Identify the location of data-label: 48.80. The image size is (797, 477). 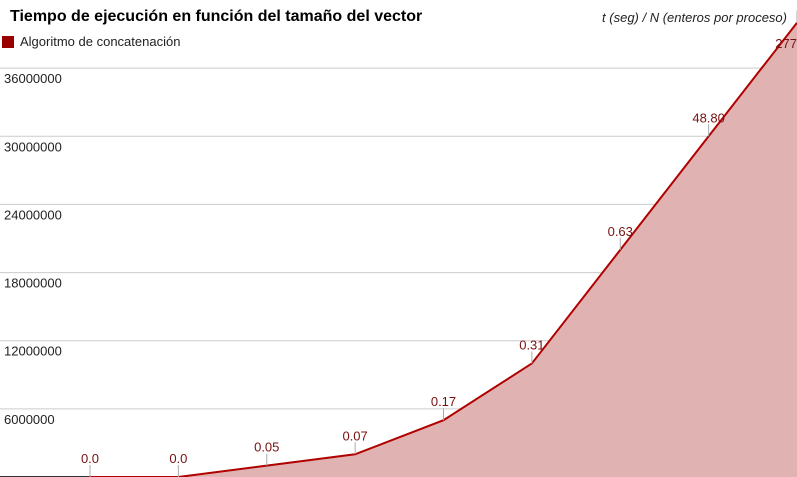
(708, 117).